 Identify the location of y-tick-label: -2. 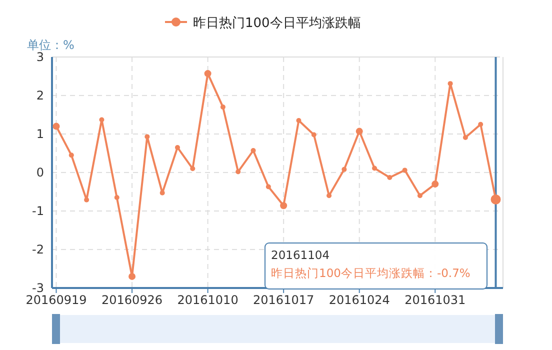
(38, 249).